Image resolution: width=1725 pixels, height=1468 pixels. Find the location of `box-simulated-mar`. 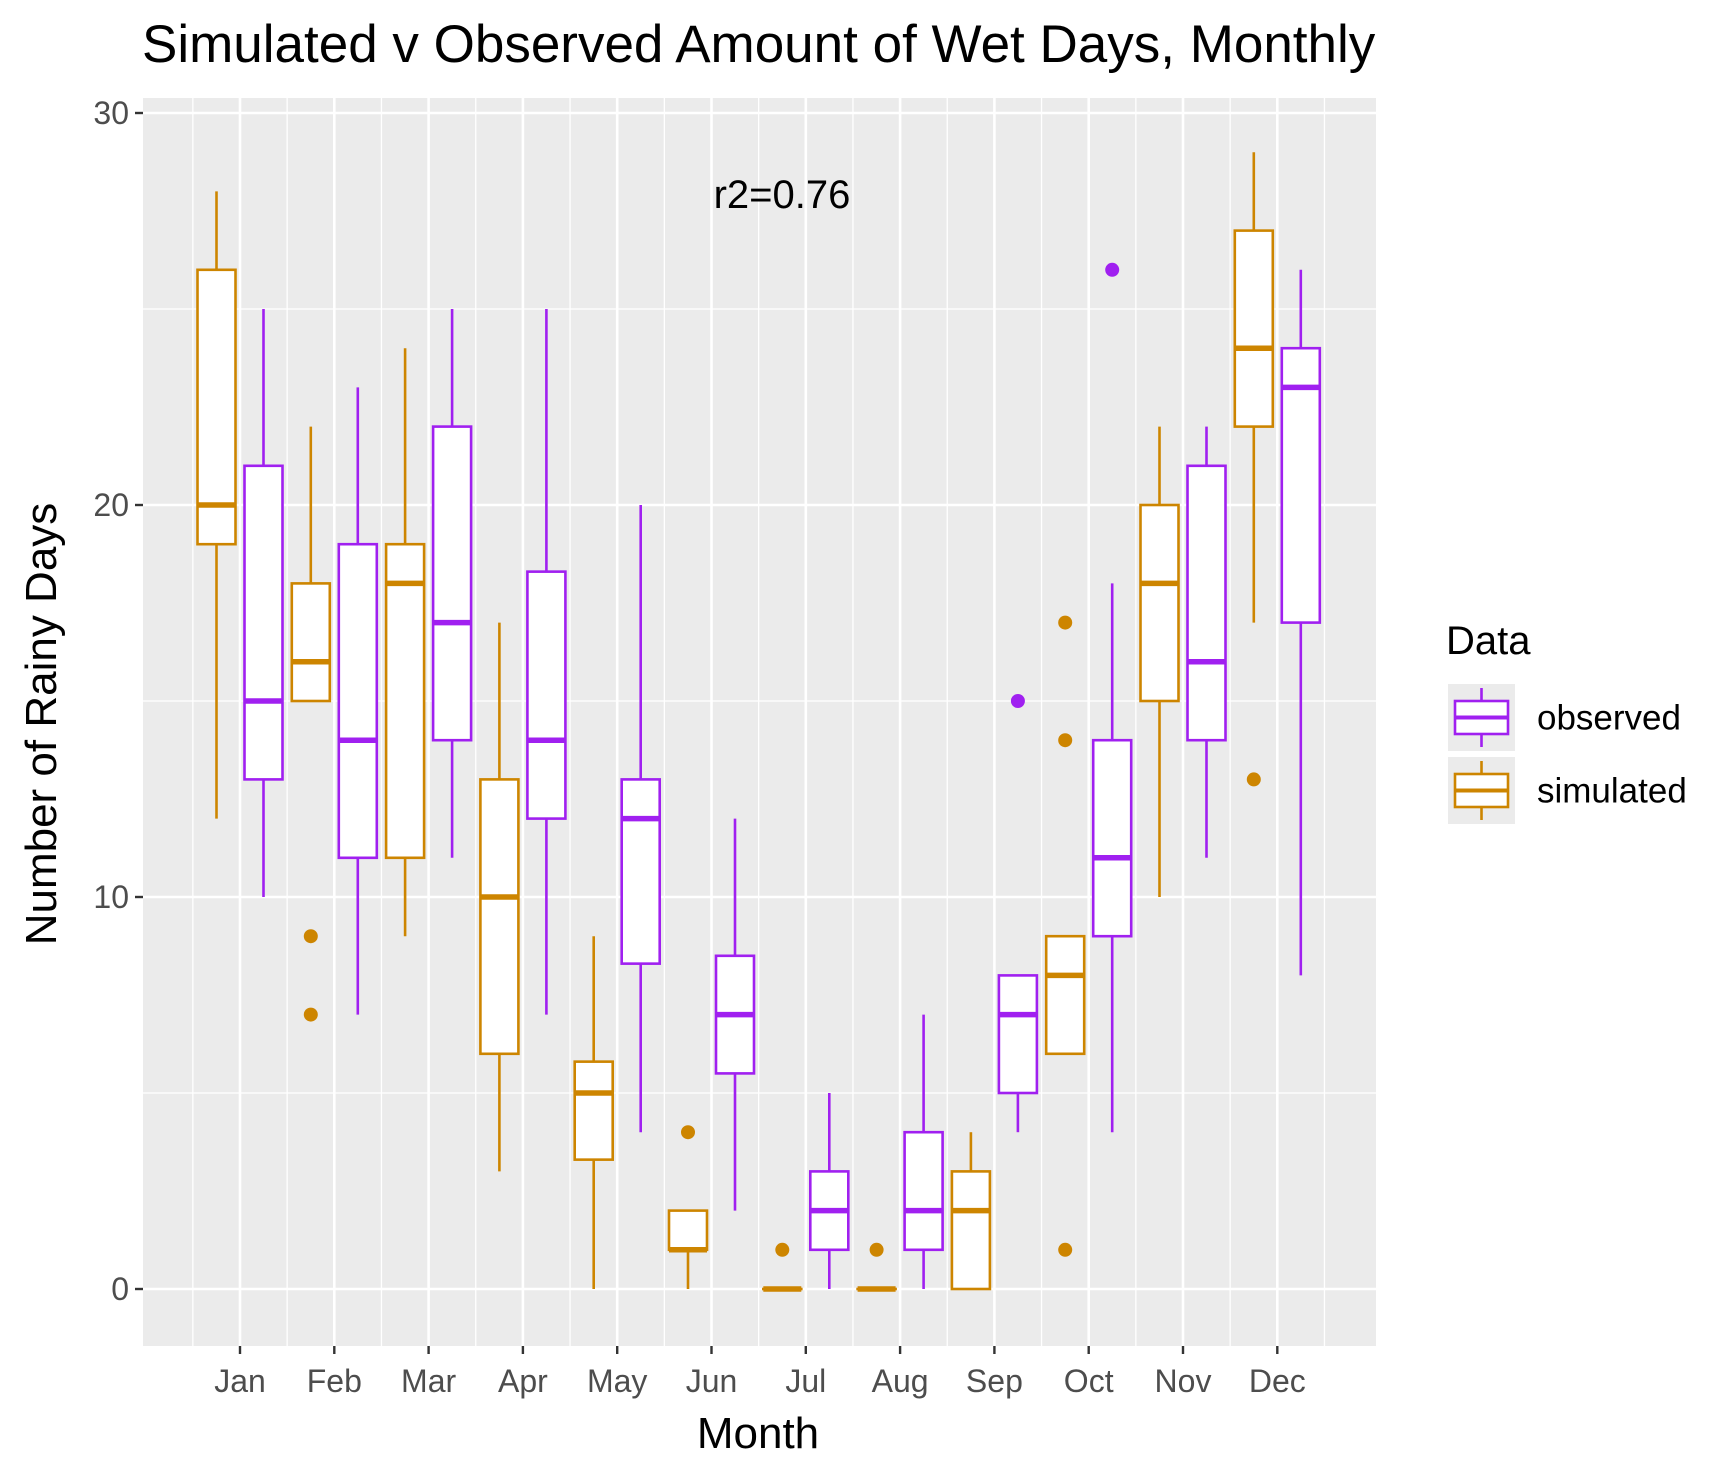

box-simulated-mar is located at coordinates (405, 642).